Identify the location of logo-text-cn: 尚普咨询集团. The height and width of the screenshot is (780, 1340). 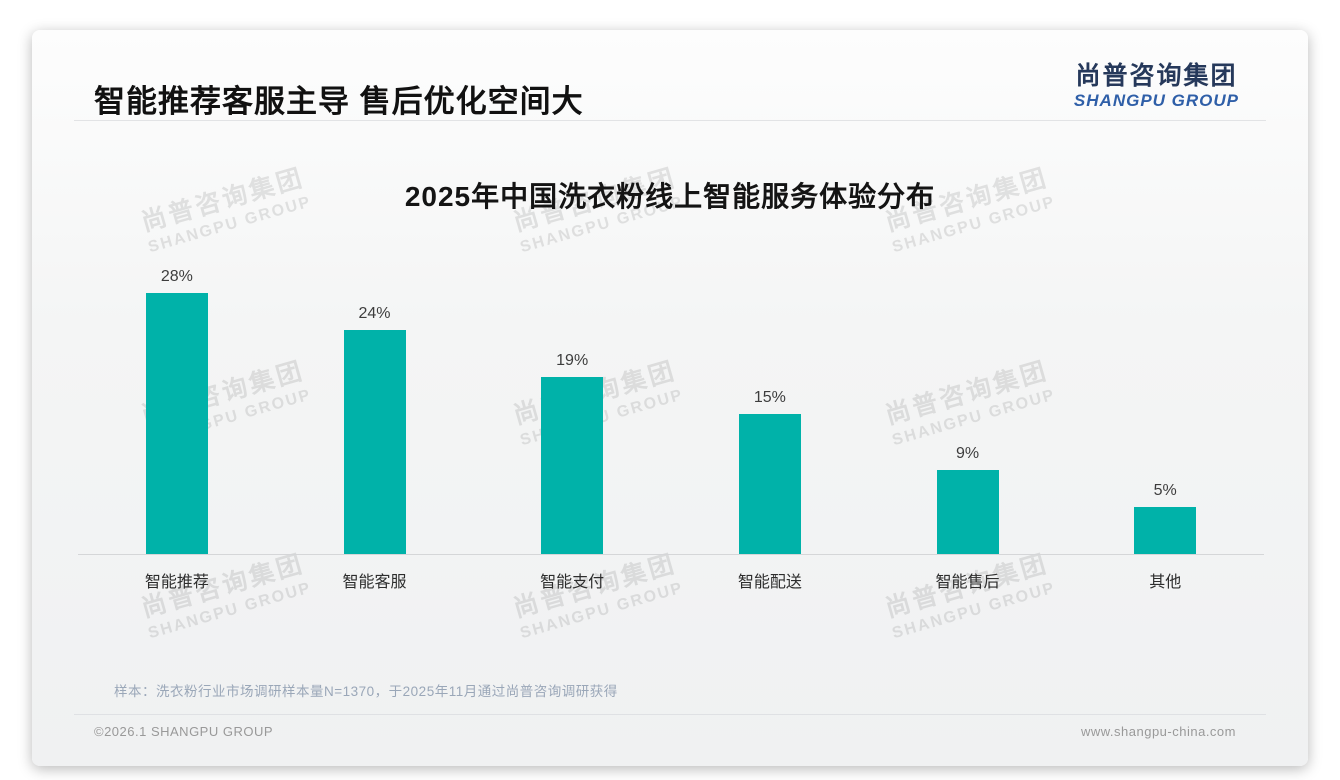
(1156, 76).